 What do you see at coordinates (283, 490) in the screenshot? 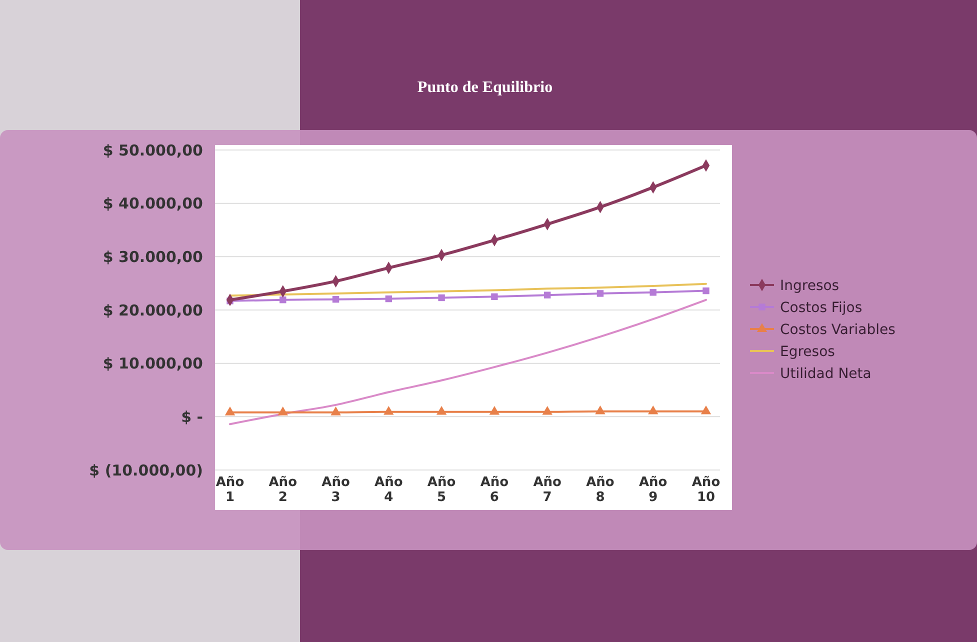
I see `x-tick-label: Año 2` at bounding box center [283, 490].